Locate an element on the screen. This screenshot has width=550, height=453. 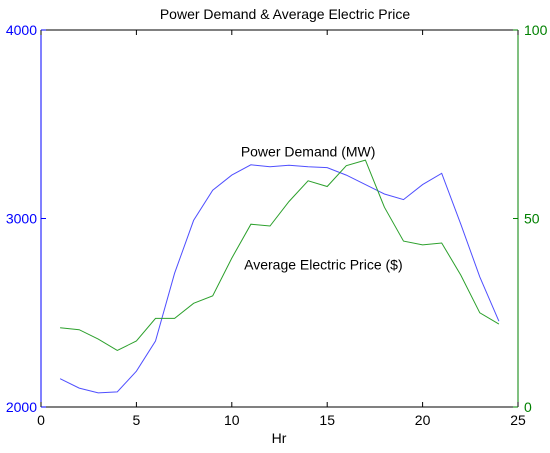
right-y-axis-ticks: 0 50 100 is located at coordinates (530, 218).